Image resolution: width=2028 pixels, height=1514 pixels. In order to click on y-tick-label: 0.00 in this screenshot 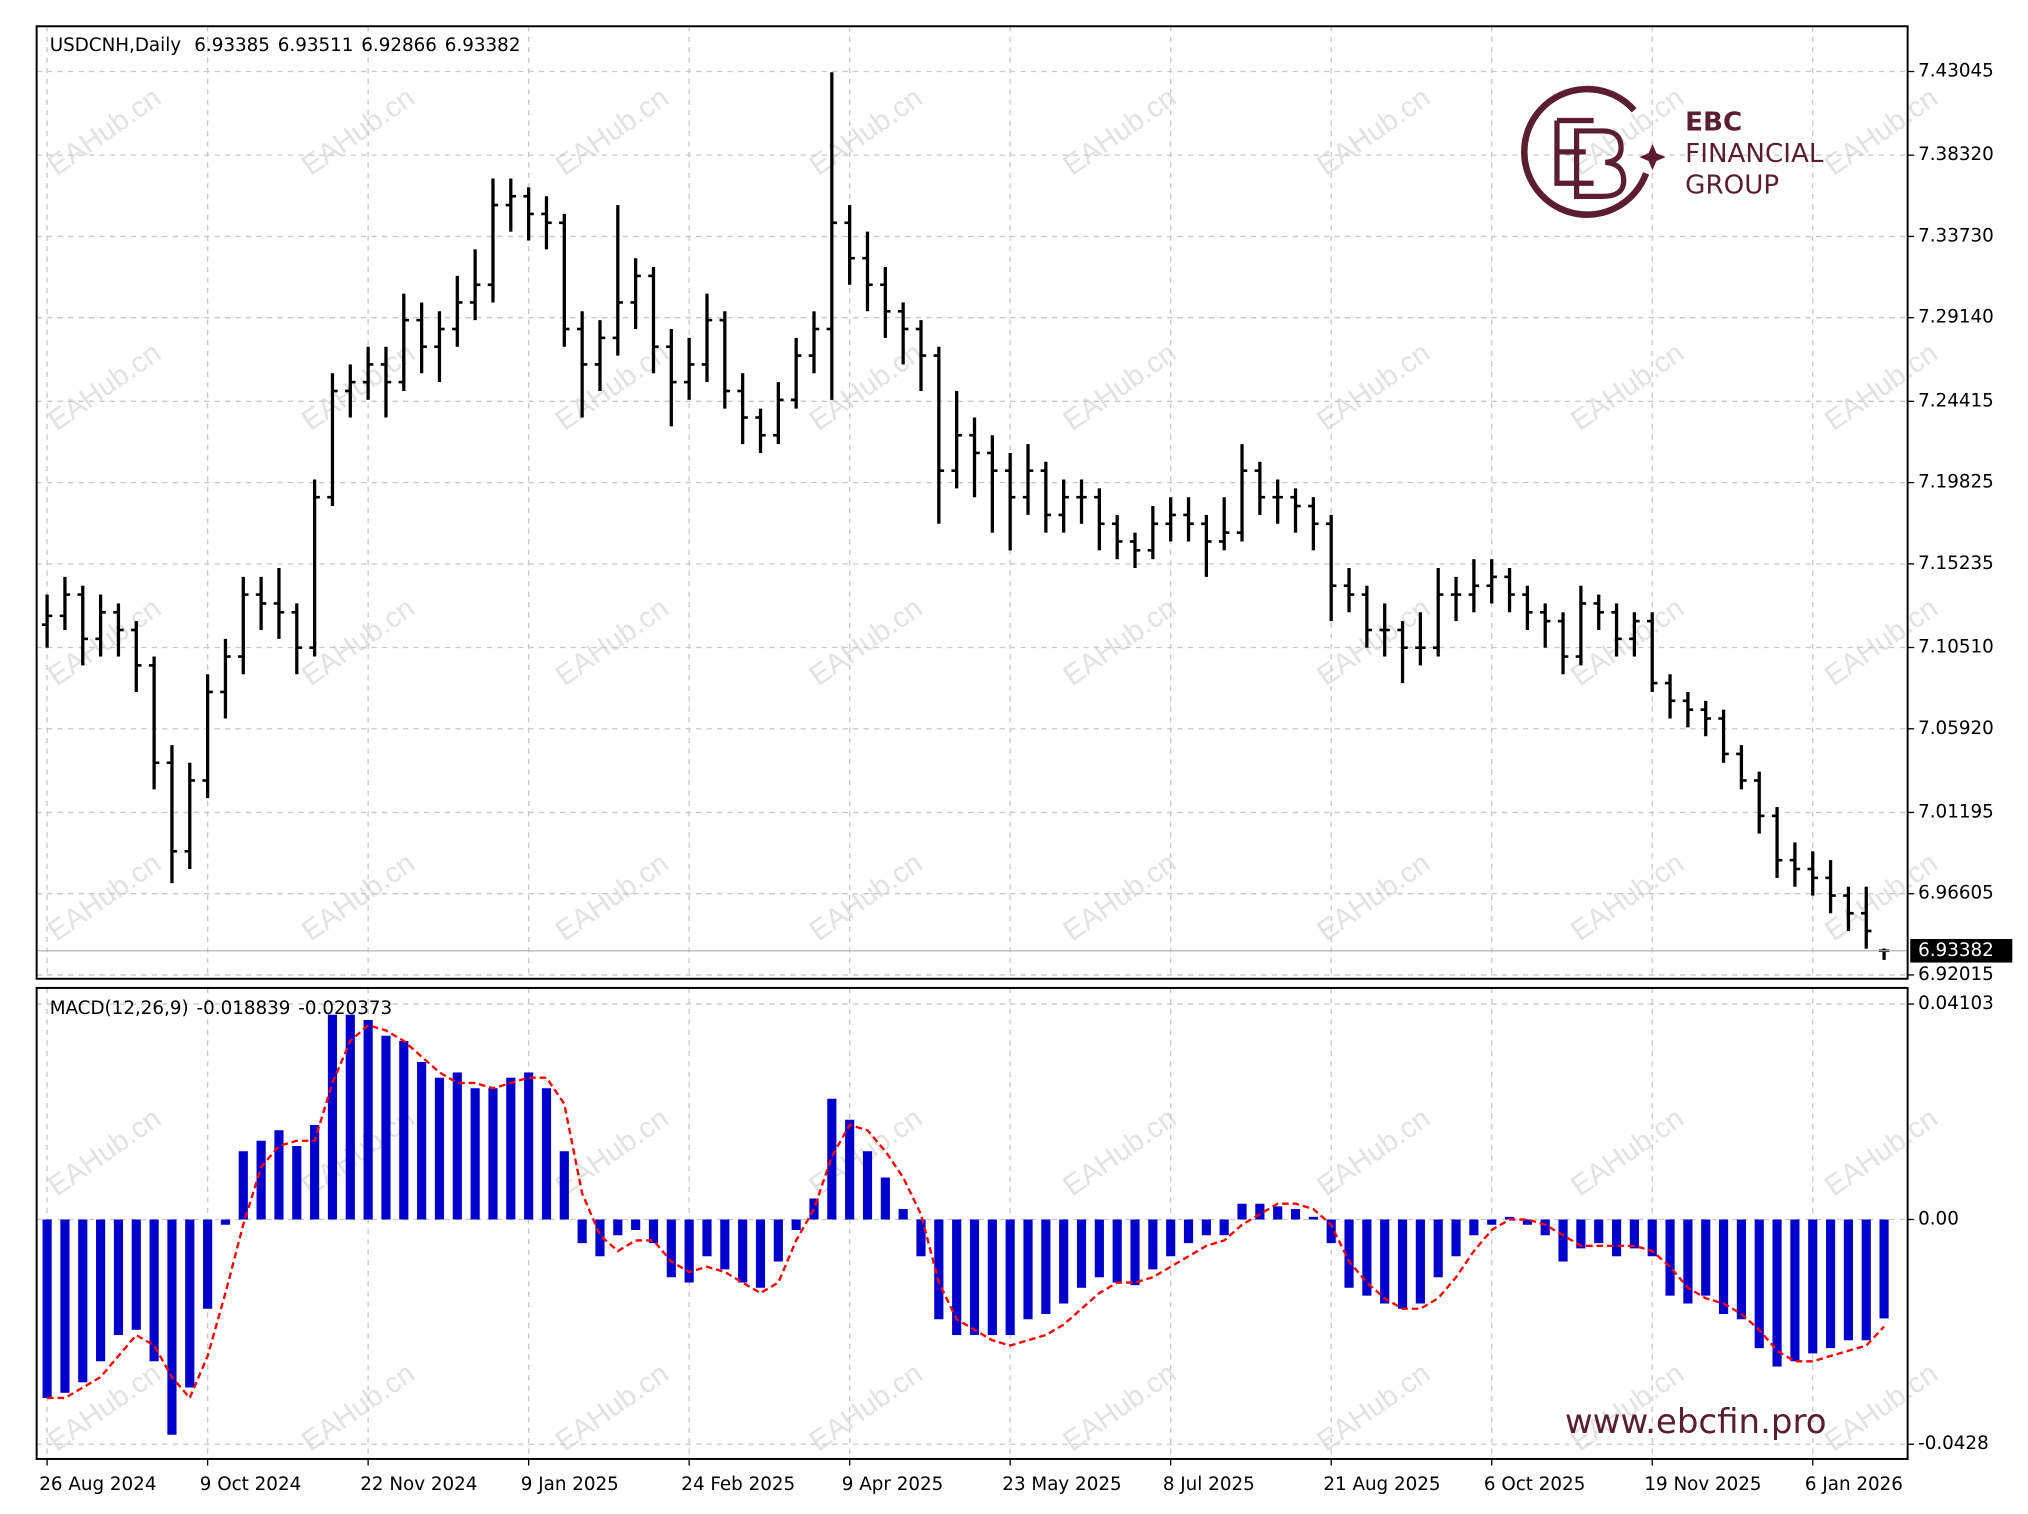, I will do `click(1938, 1219)`.